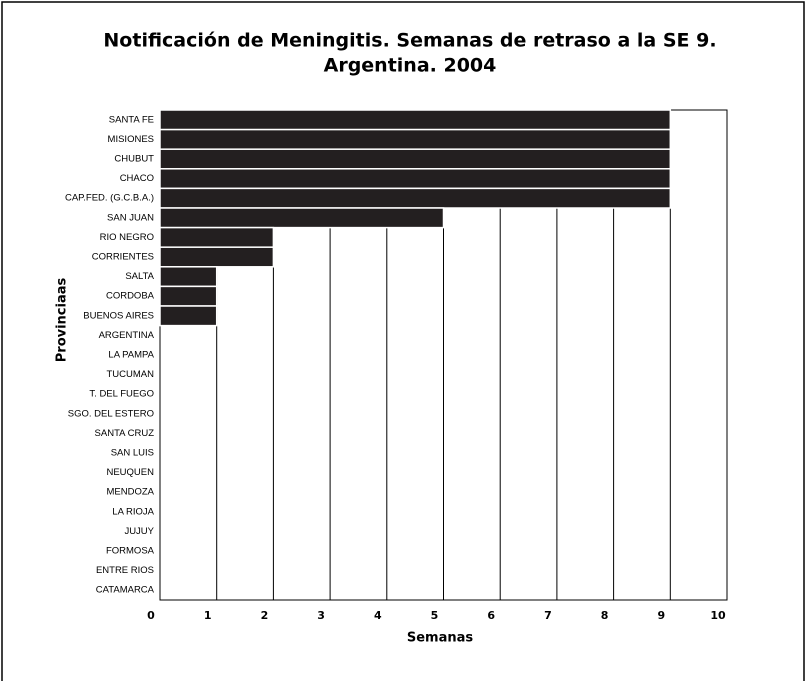  I want to click on y-tick-label: CATAMARCA, so click(125, 590).